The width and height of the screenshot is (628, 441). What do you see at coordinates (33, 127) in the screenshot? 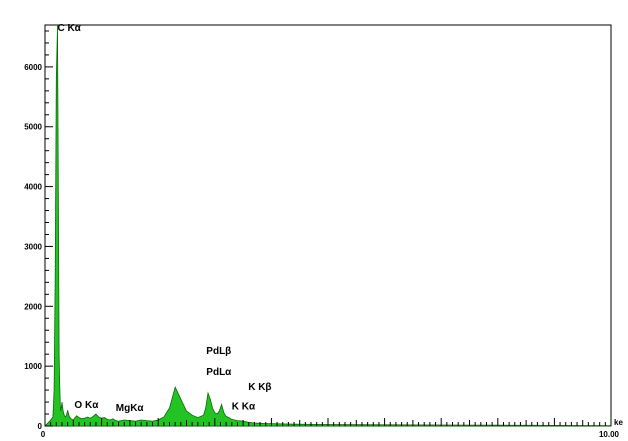
I see `y-tick-label: 5000` at bounding box center [33, 127].